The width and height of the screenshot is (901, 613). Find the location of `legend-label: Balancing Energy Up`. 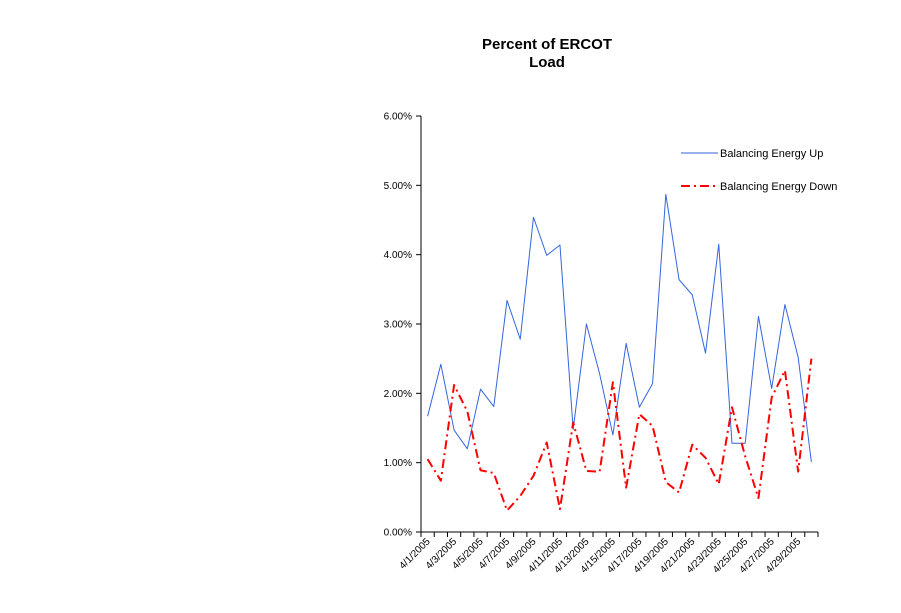

legend-label: Balancing Energy Up is located at coordinates (771, 154).